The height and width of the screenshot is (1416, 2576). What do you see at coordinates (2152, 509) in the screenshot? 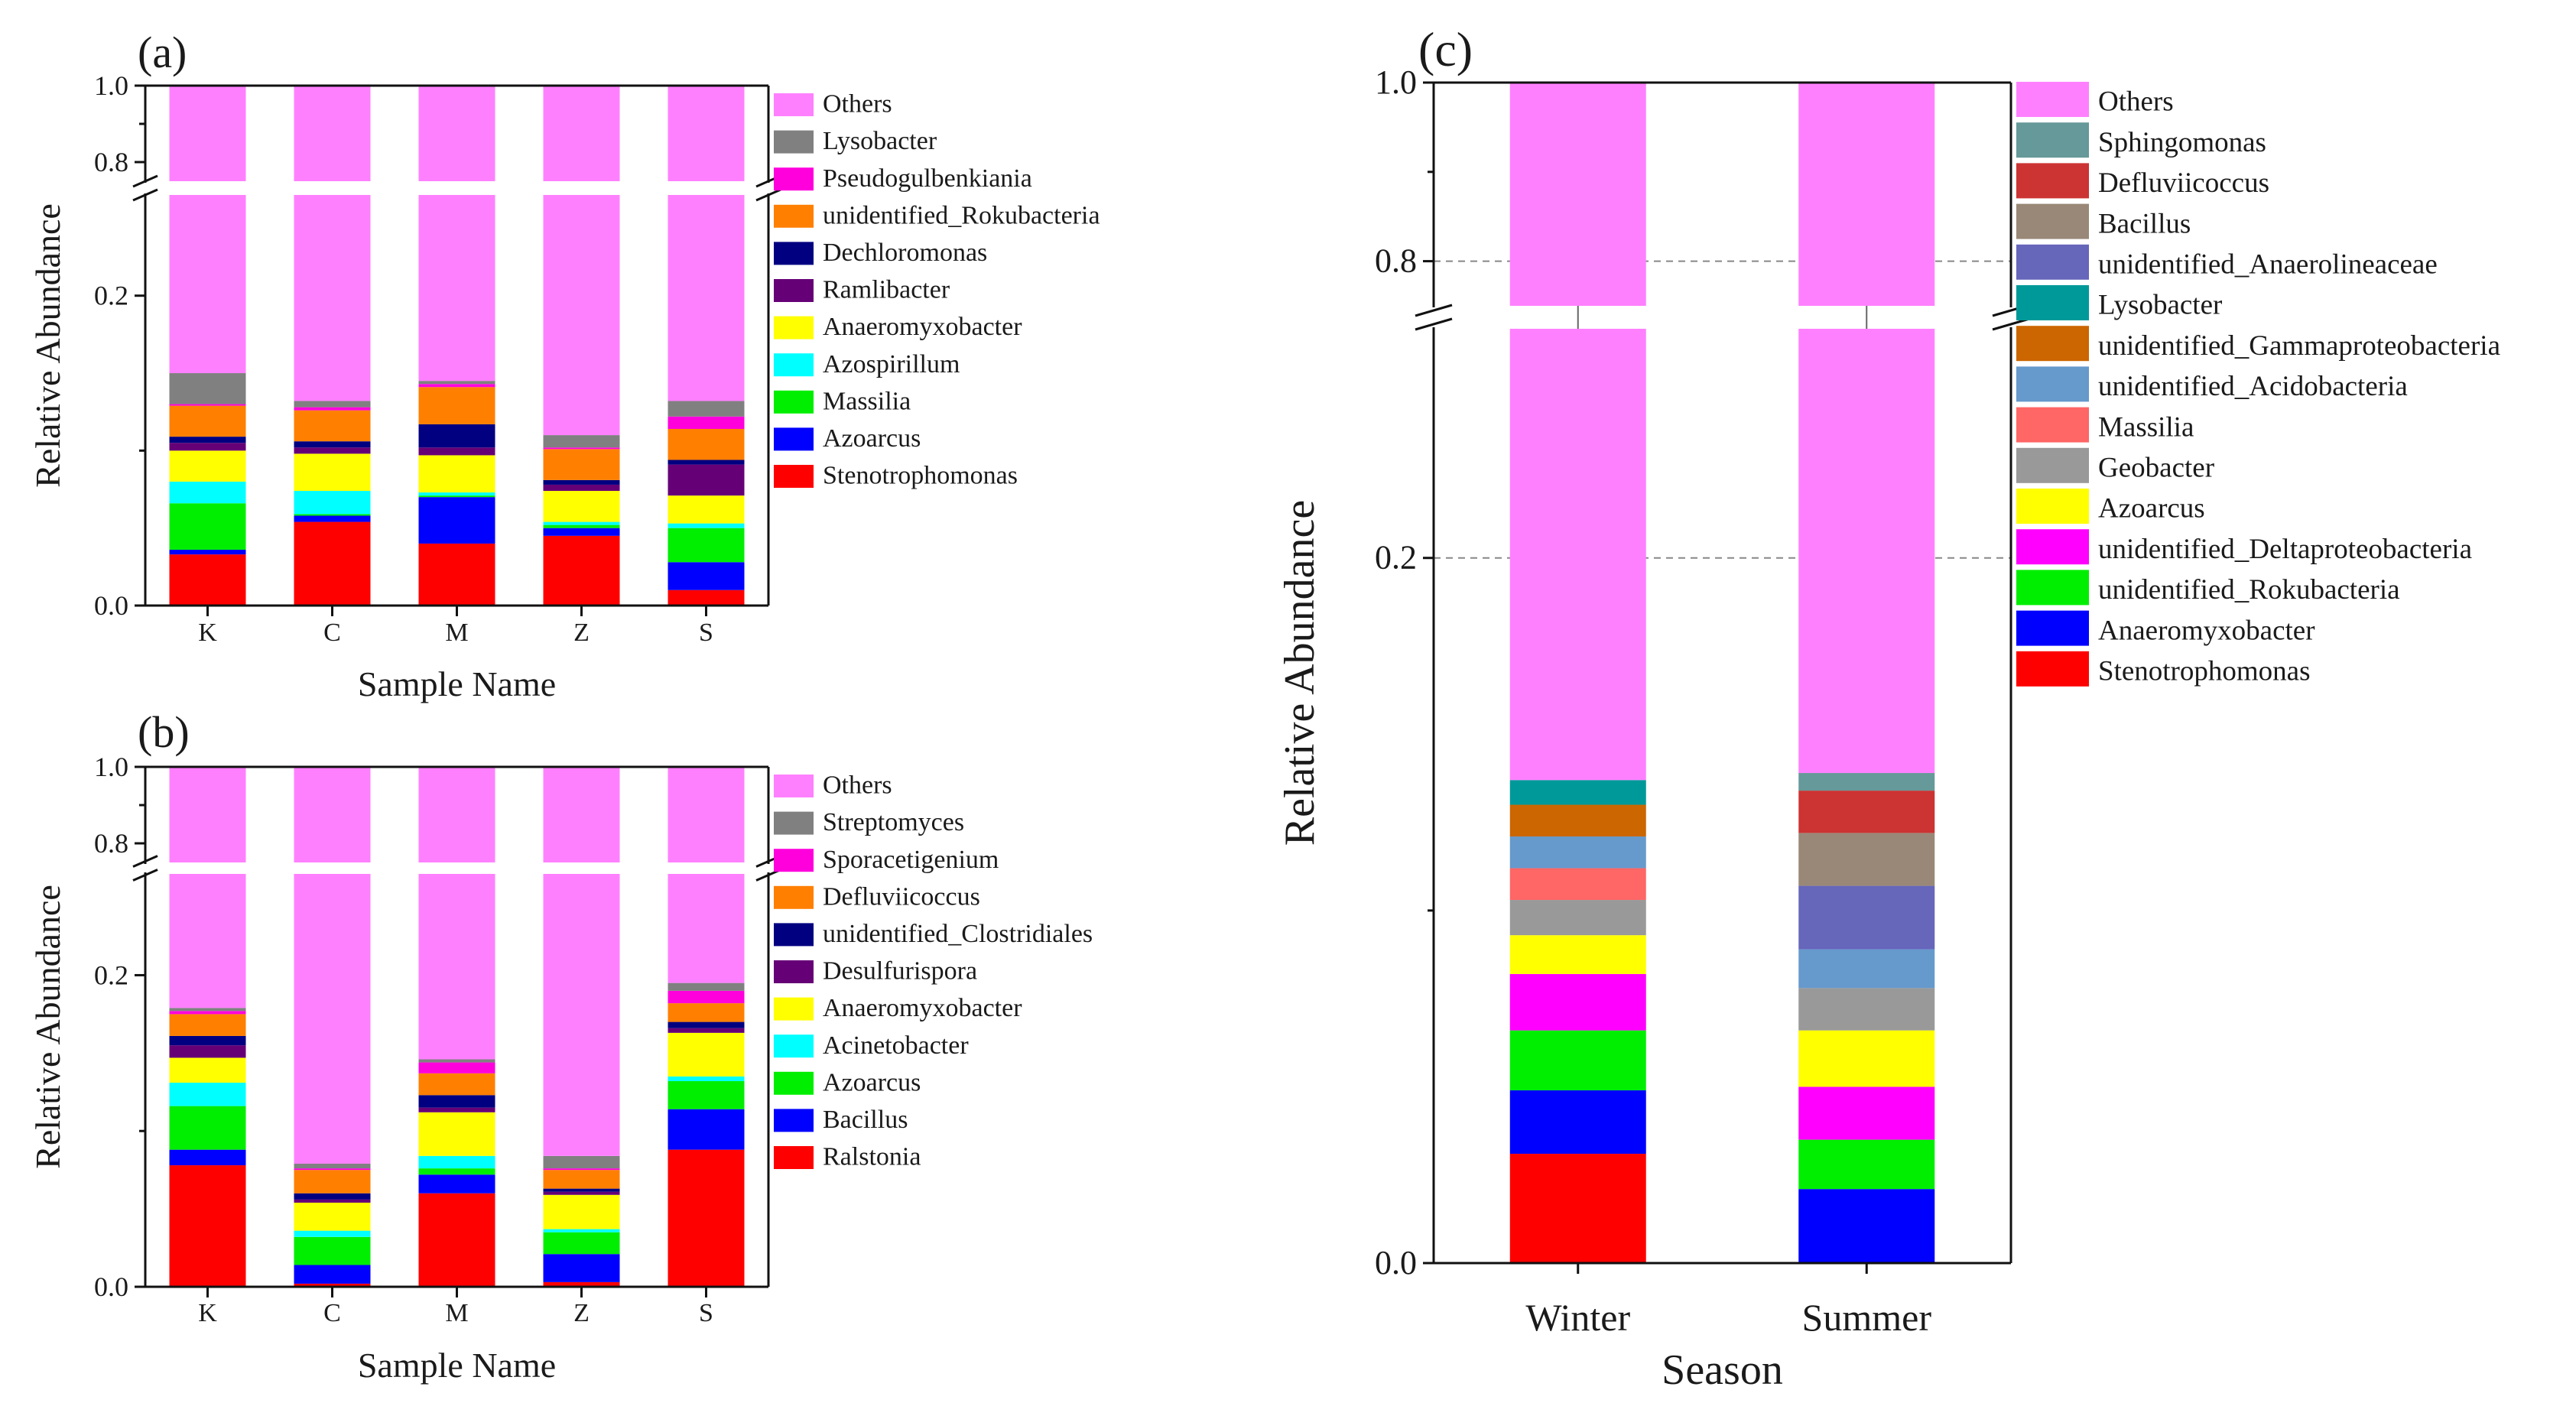
I see `legend-label: Azoarcus` at bounding box center [2152, 509].